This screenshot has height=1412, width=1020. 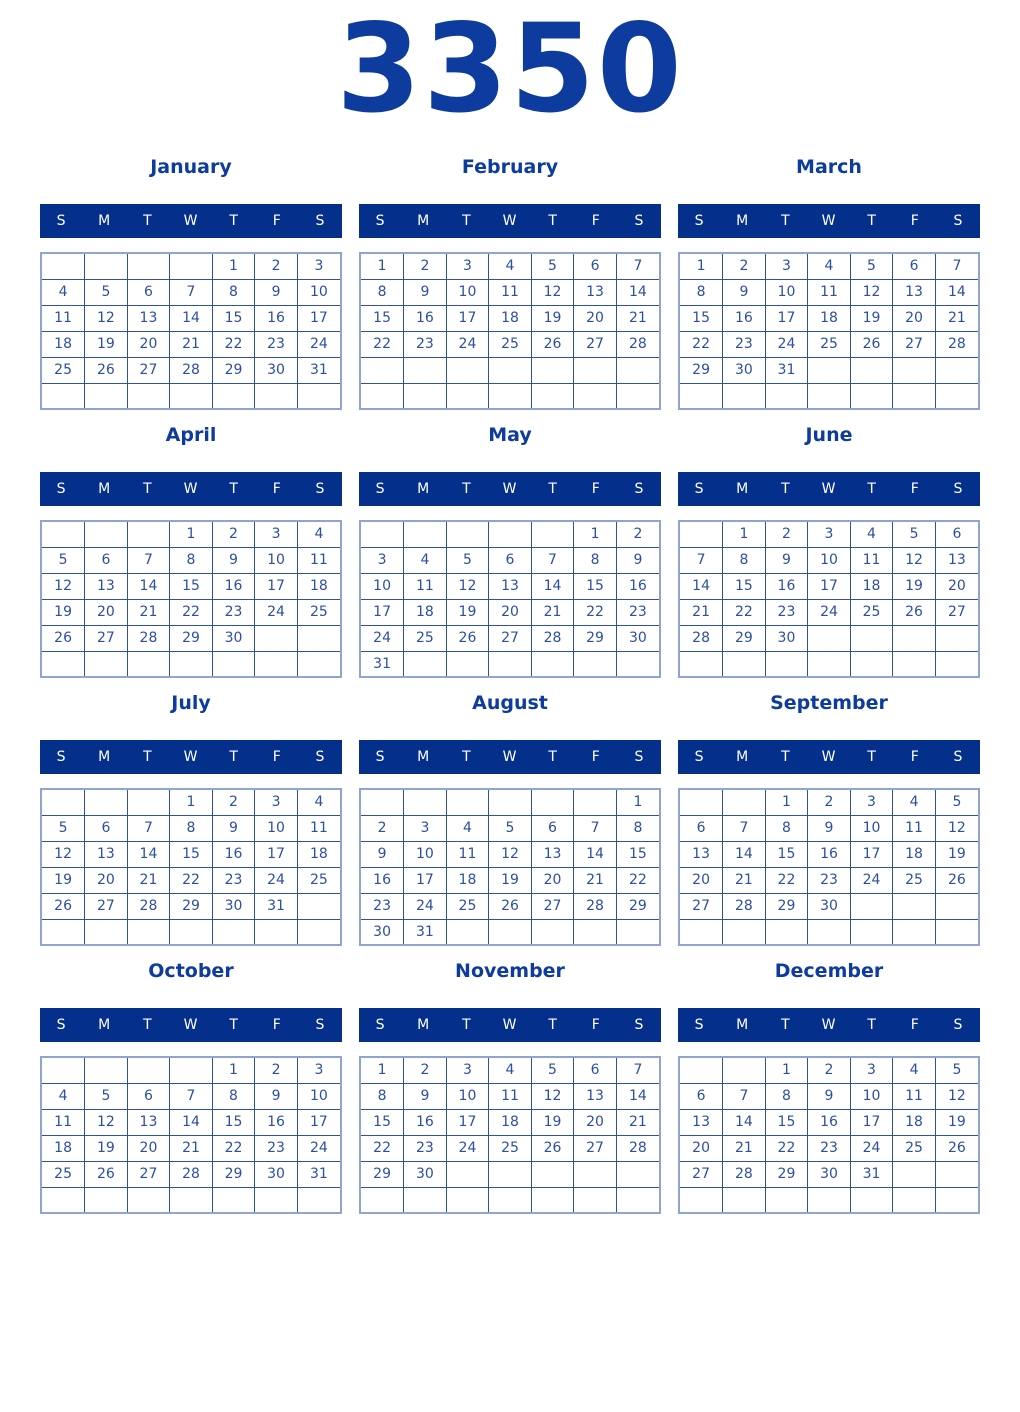 I want to click on month-title: November, so click(x=510, y=971).